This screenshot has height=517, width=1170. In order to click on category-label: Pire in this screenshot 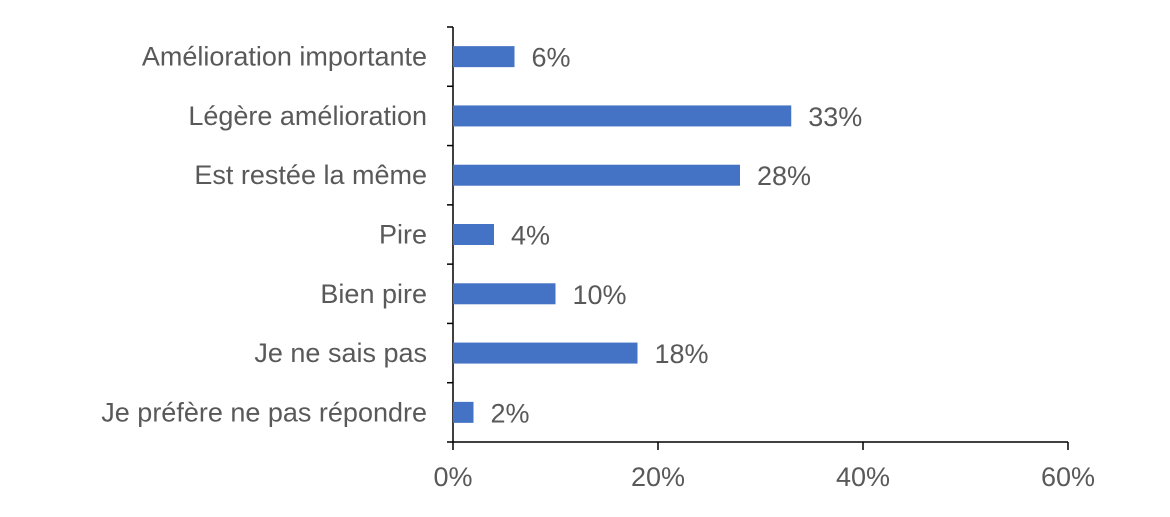, I will do `click(403, 235)`.